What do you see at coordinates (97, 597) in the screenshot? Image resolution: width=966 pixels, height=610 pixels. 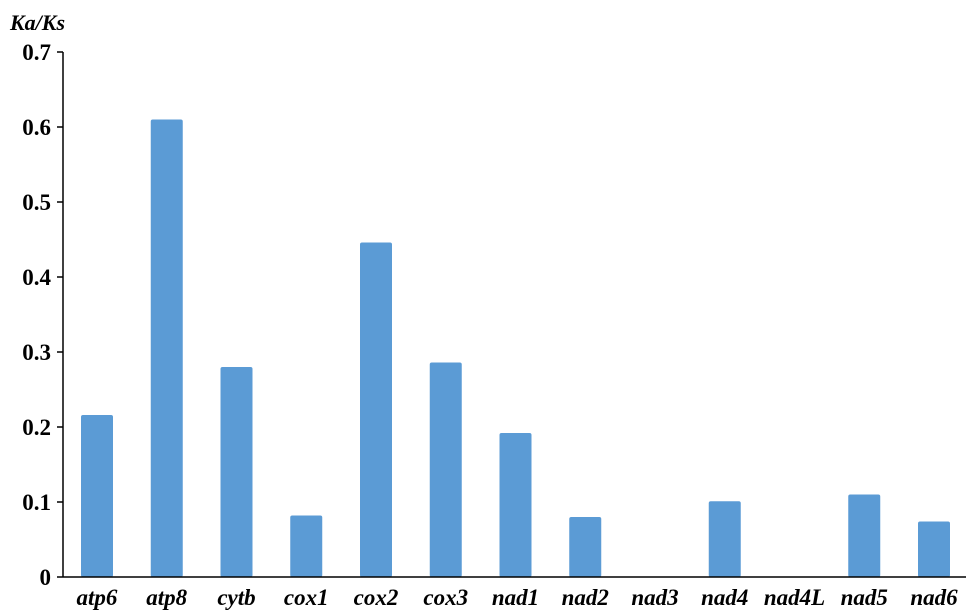 I see `x-tick-label-atp6: atp6` at bounding box center [97, 597].